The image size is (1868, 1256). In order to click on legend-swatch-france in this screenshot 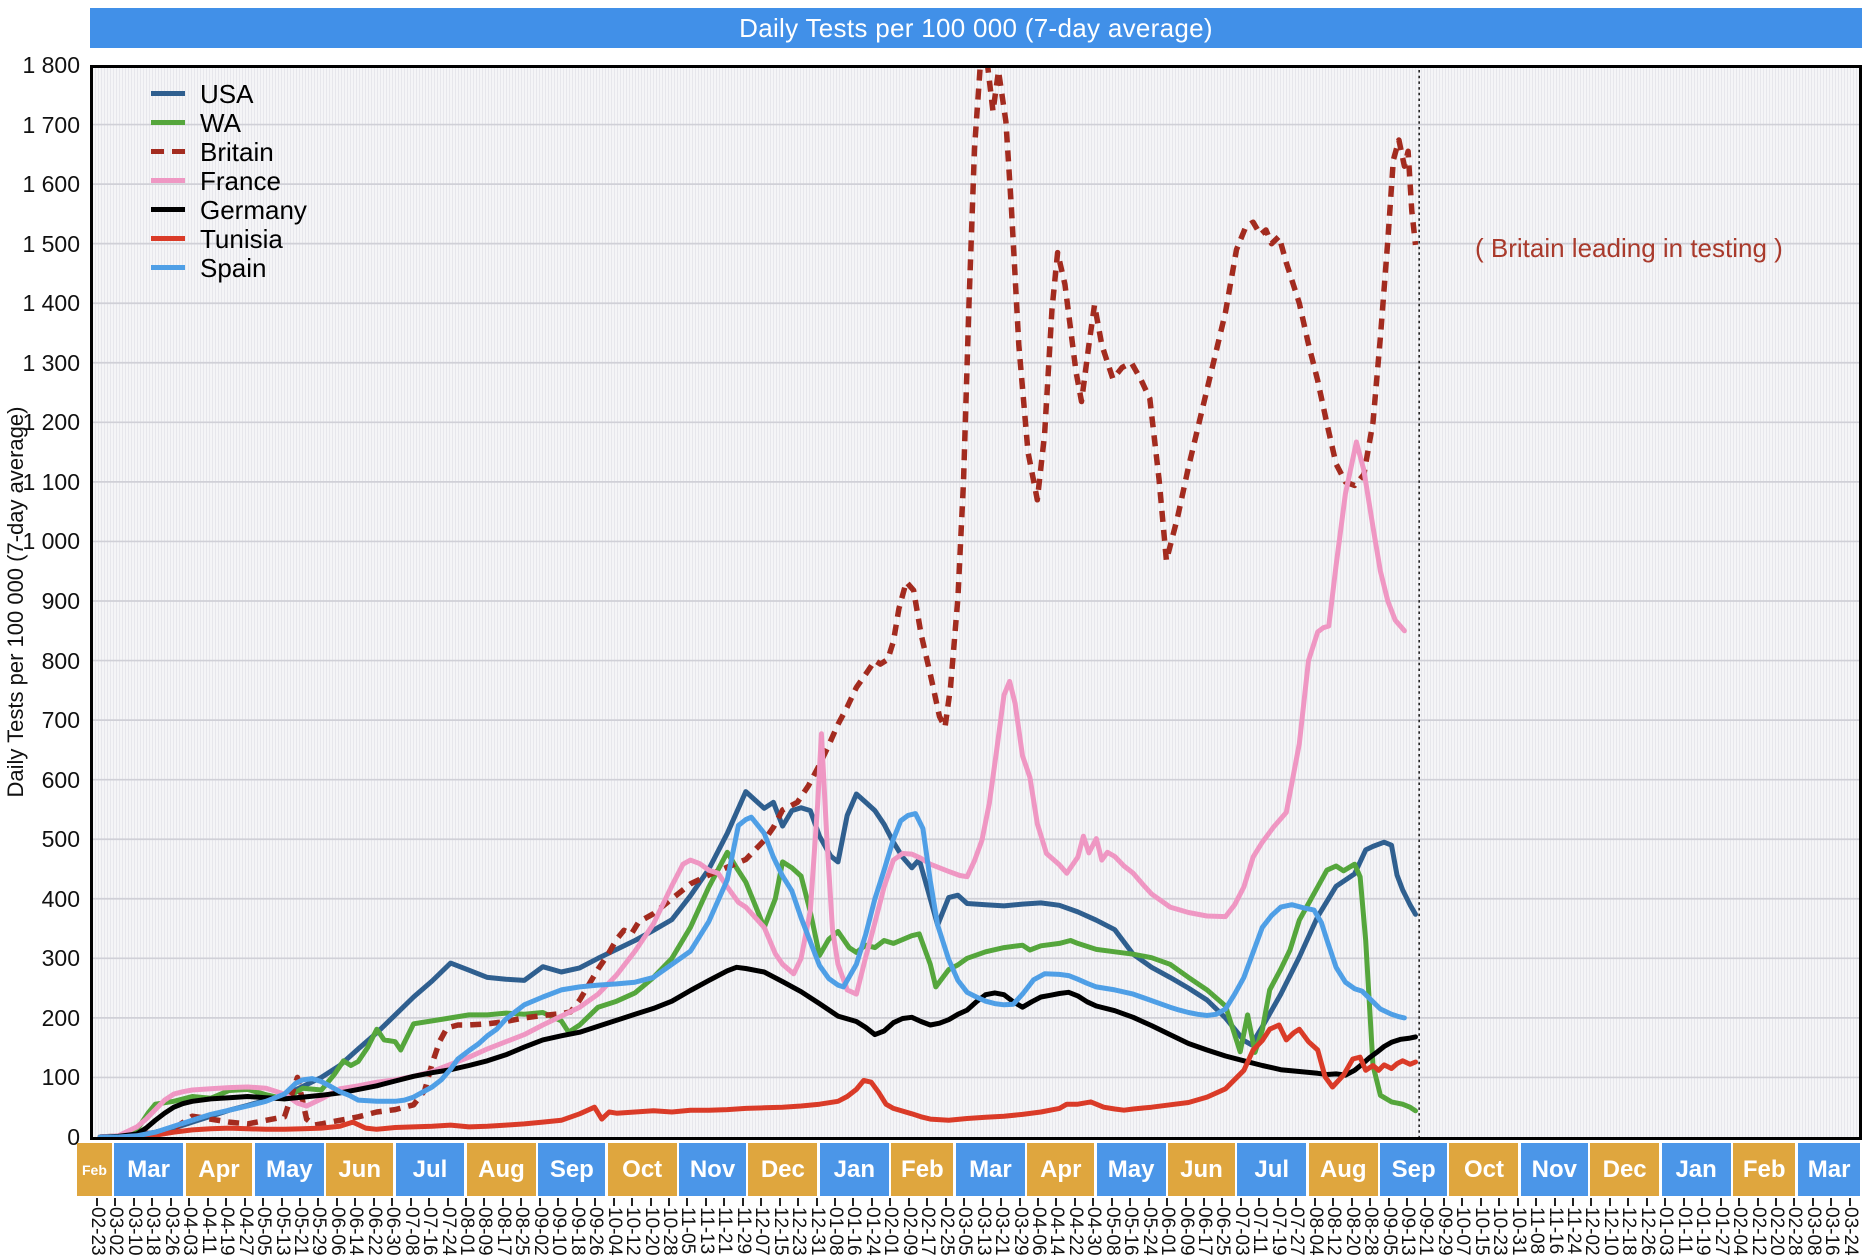, I will do `click(168, 180)`.